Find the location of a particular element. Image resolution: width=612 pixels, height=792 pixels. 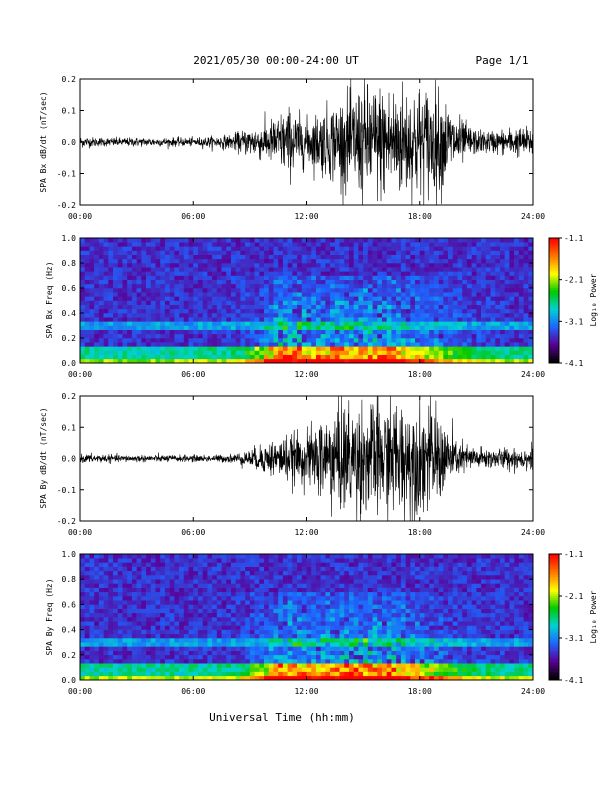

y-tick-label: 1.0 is located at coordinates (69, 238).